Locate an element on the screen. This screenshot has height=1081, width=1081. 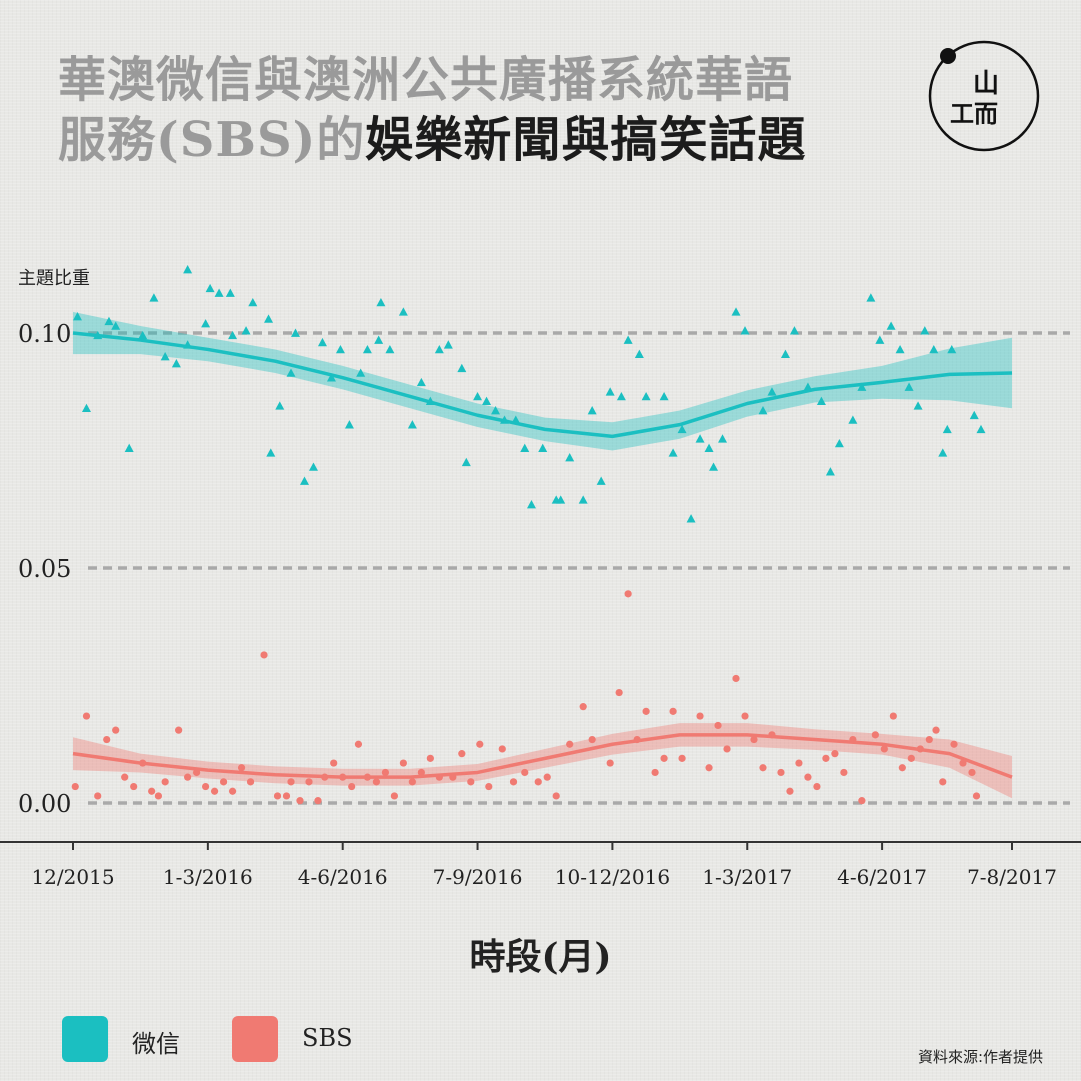
title-part2: 服務(SBS)的 is located at coordinates (212, 140).